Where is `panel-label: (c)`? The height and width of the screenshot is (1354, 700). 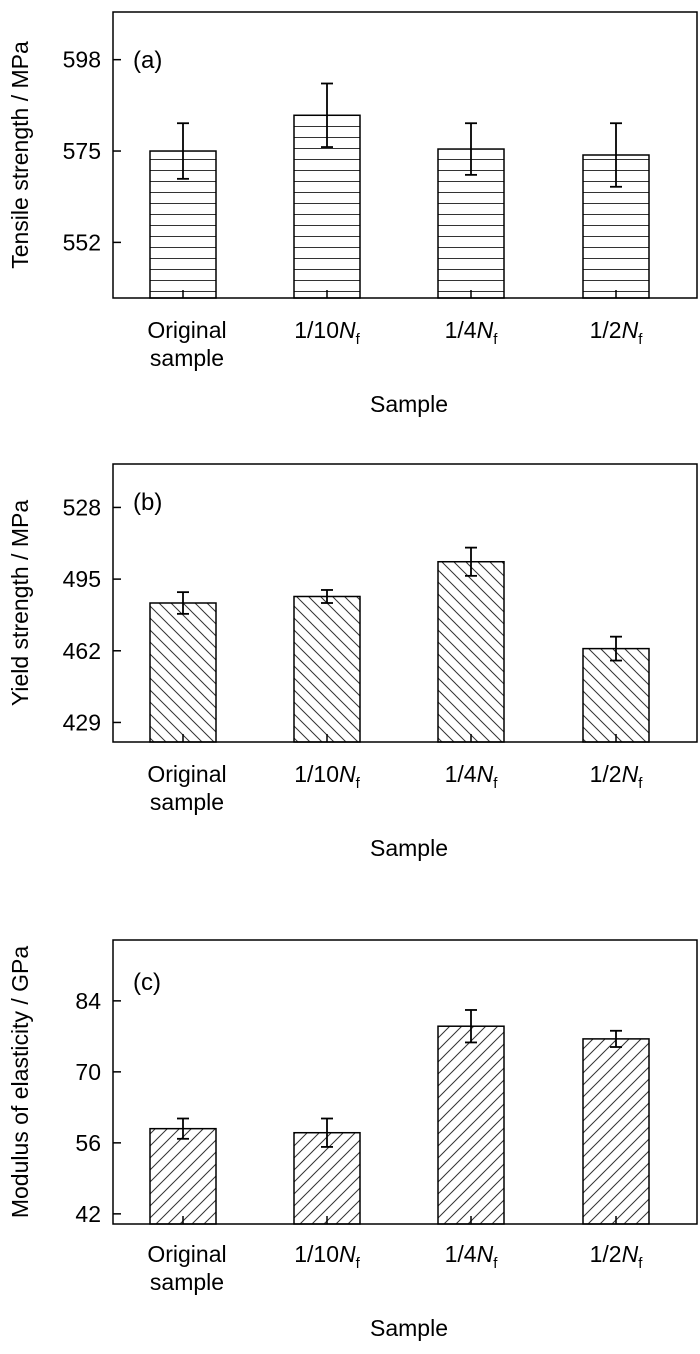
panel-label: (c) is located at coordinates (147, 982).